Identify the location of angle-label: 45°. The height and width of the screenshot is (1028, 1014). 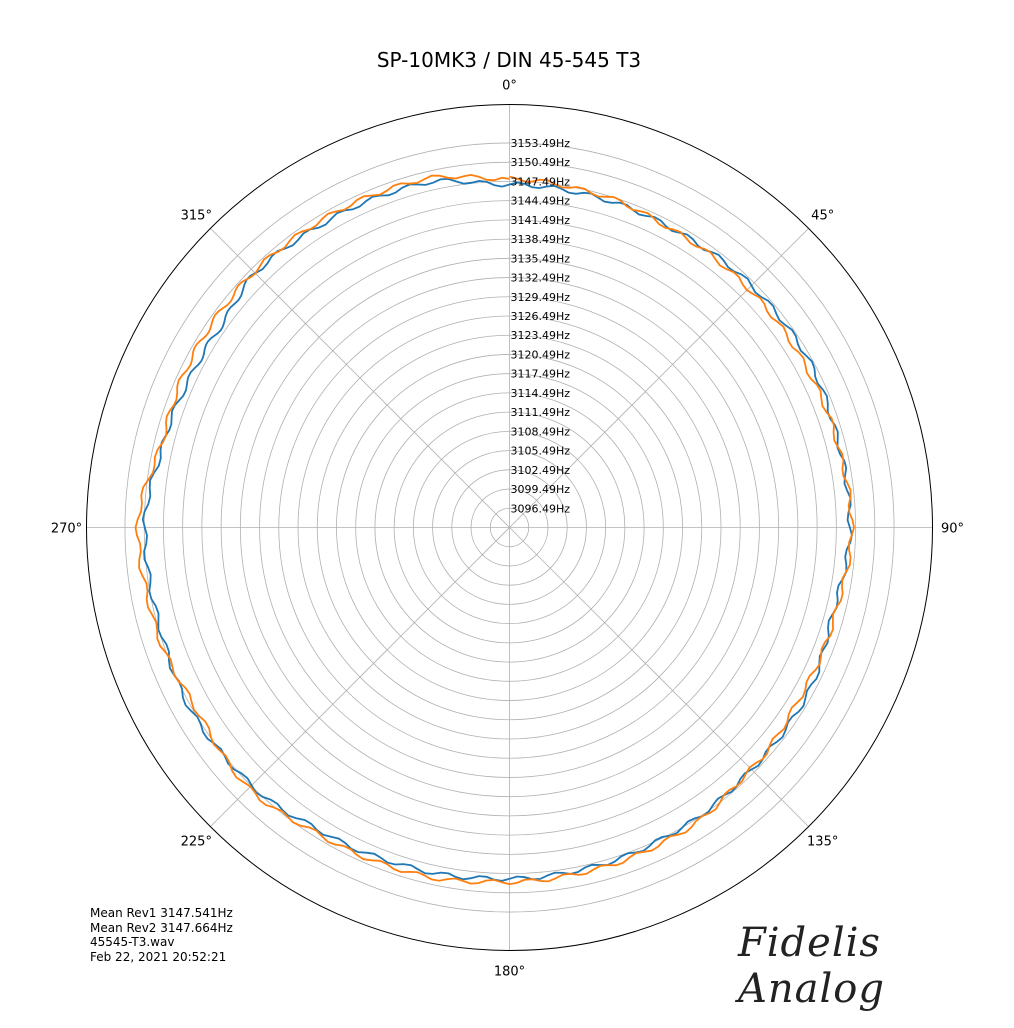
(822, 215).